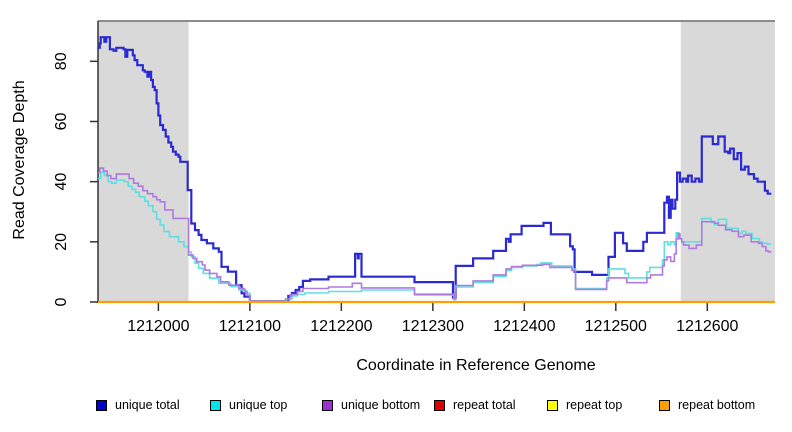  Describe the element at coordinates (341, 326) in the screenshot. I see `x-tick-label: 1212200` at that location.